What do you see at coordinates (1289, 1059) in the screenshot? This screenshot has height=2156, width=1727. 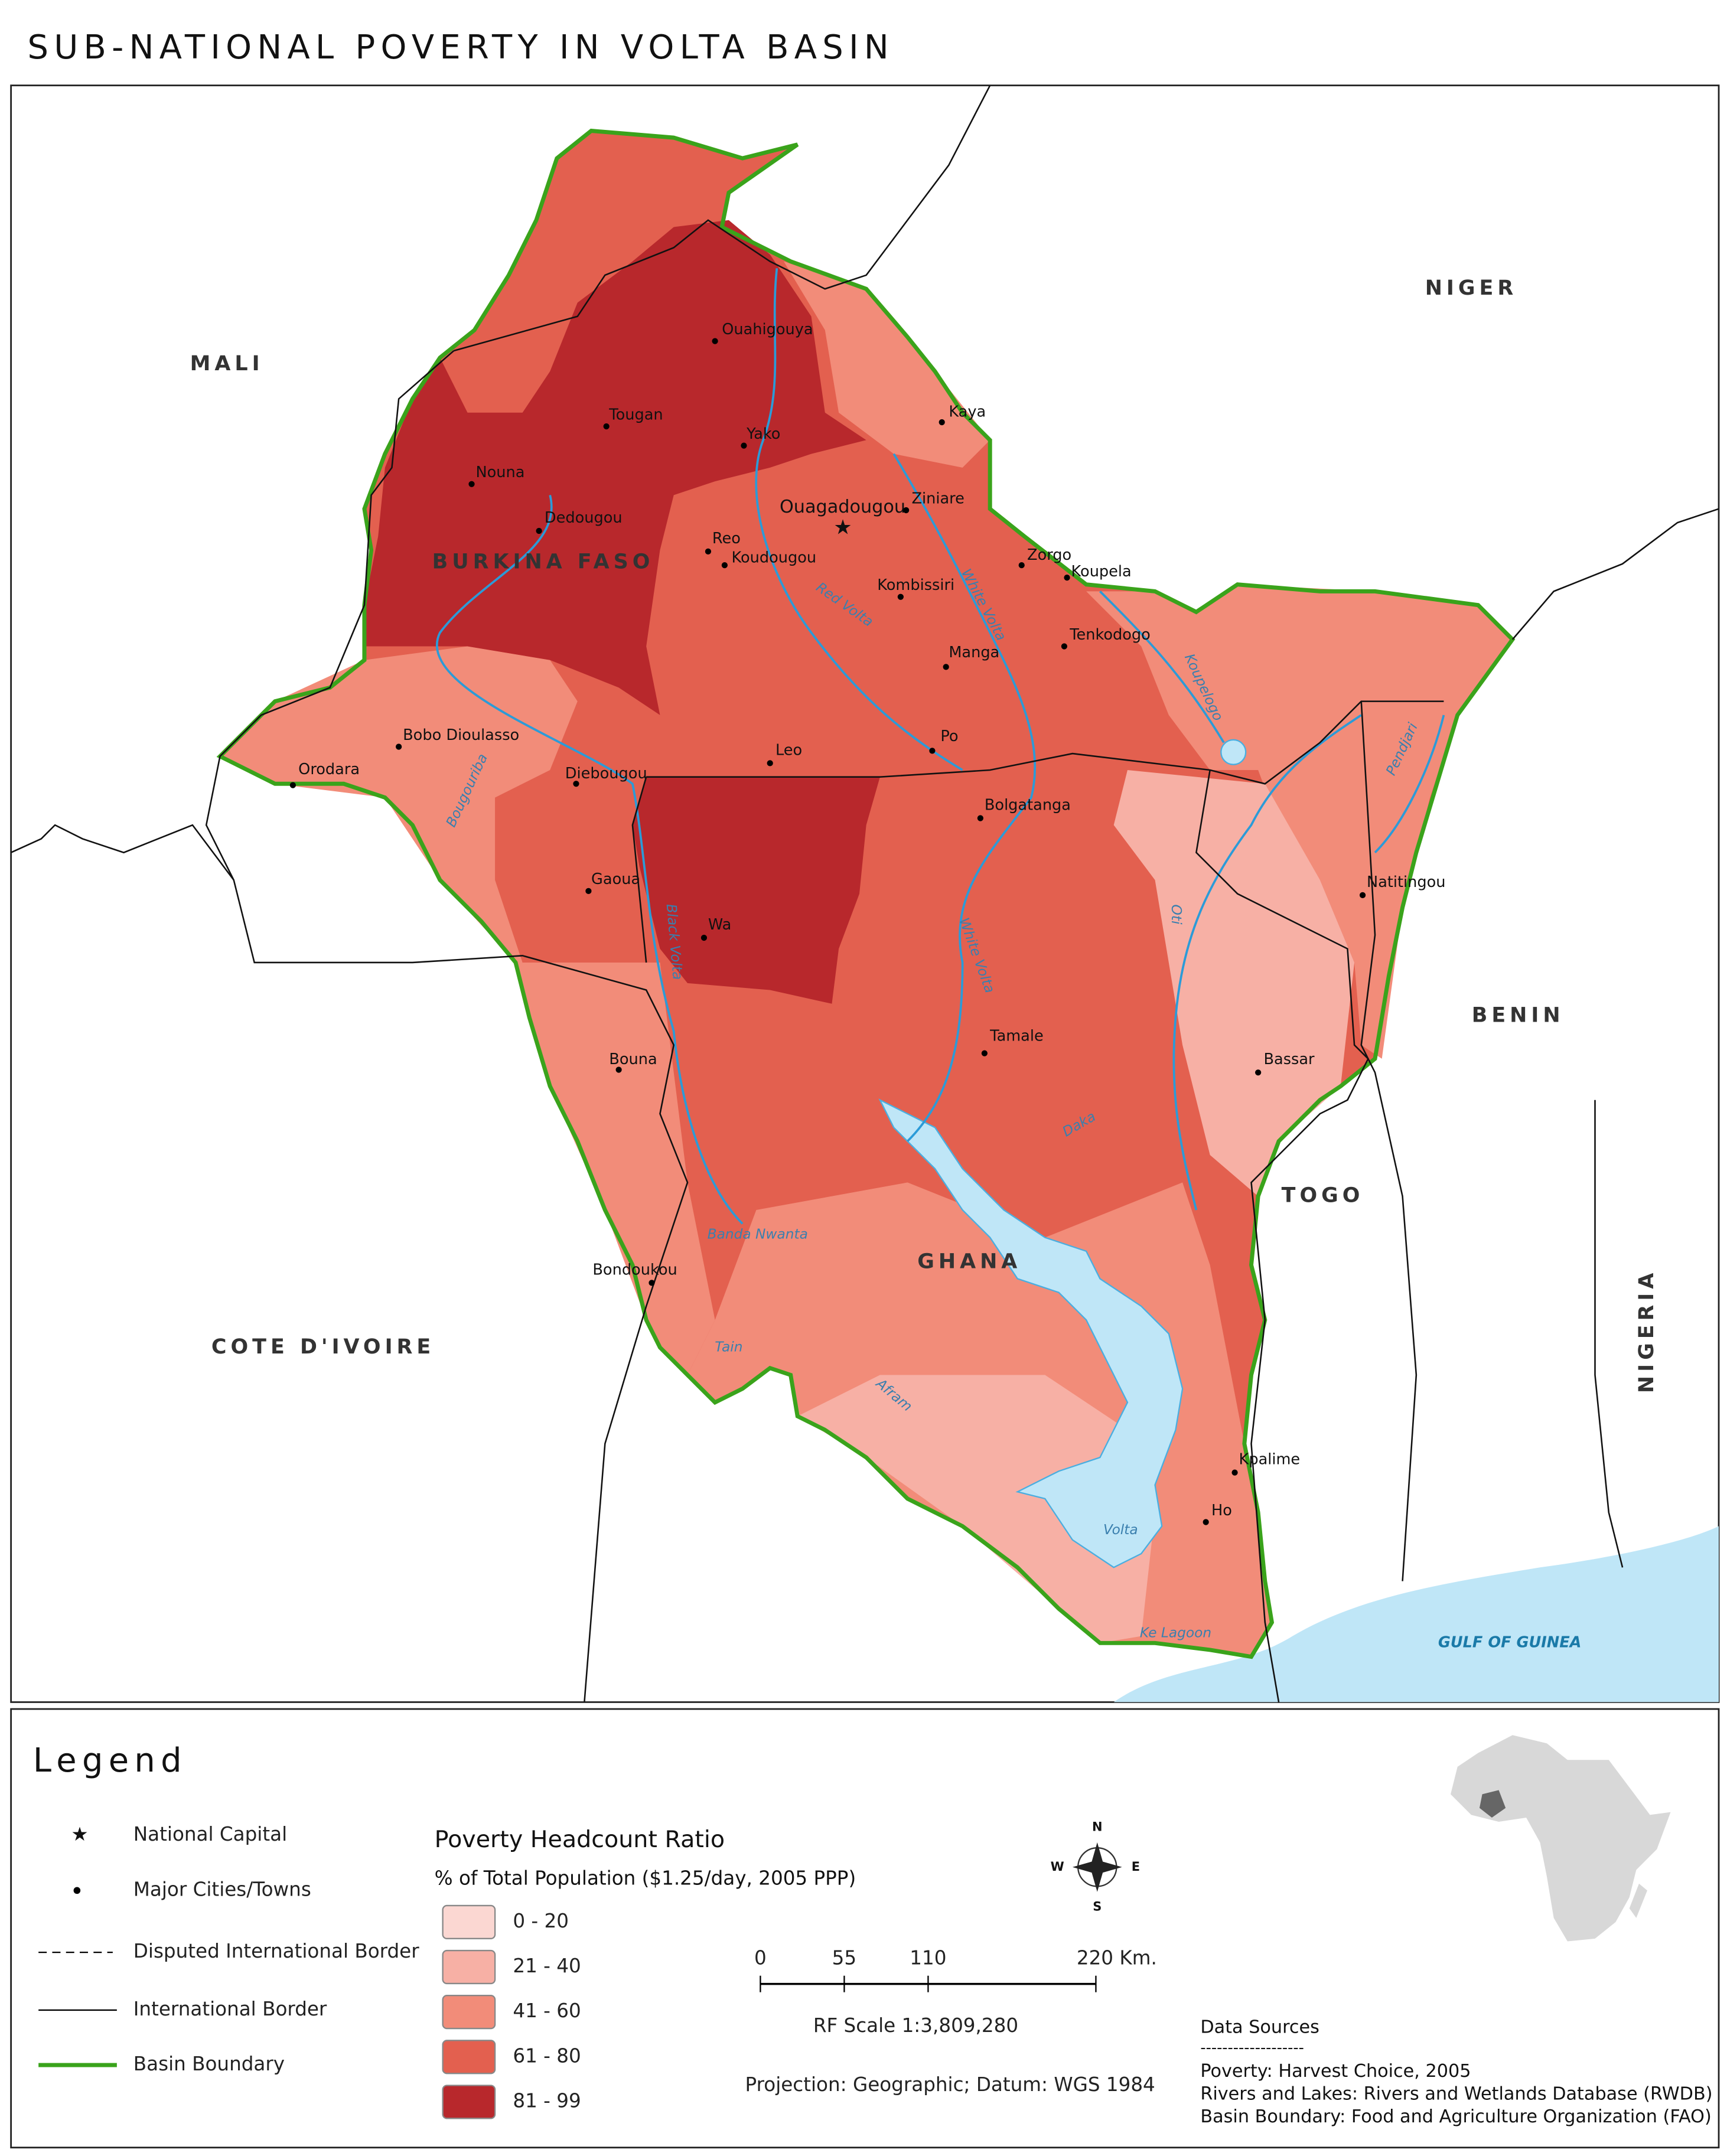 I see `city-label: Bassar` at bounding box center [1289, 1059].